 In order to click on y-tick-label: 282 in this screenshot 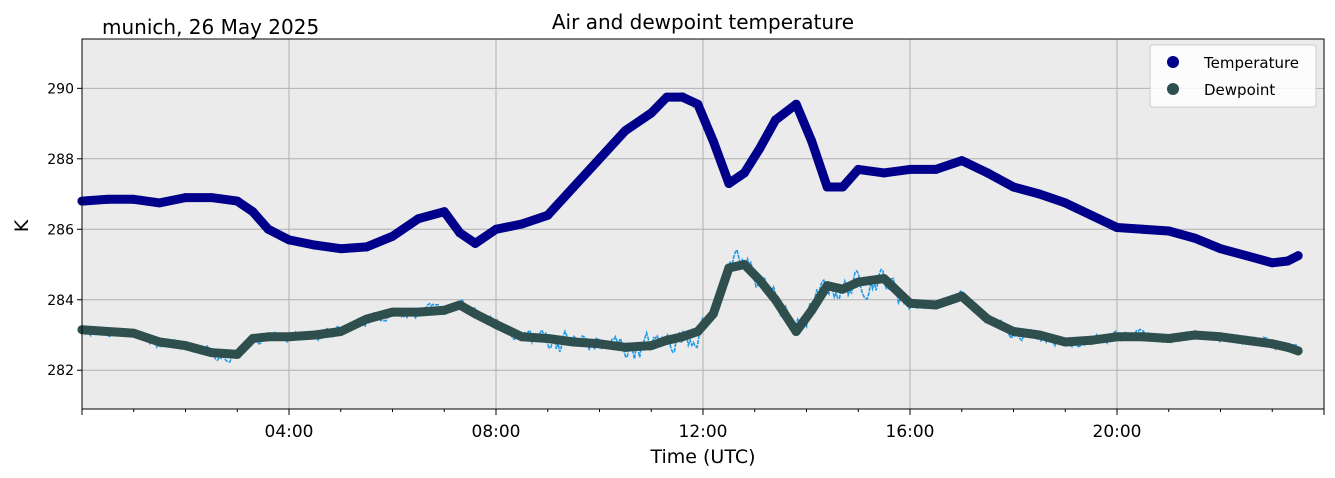, I will do `click(60, 371)`.